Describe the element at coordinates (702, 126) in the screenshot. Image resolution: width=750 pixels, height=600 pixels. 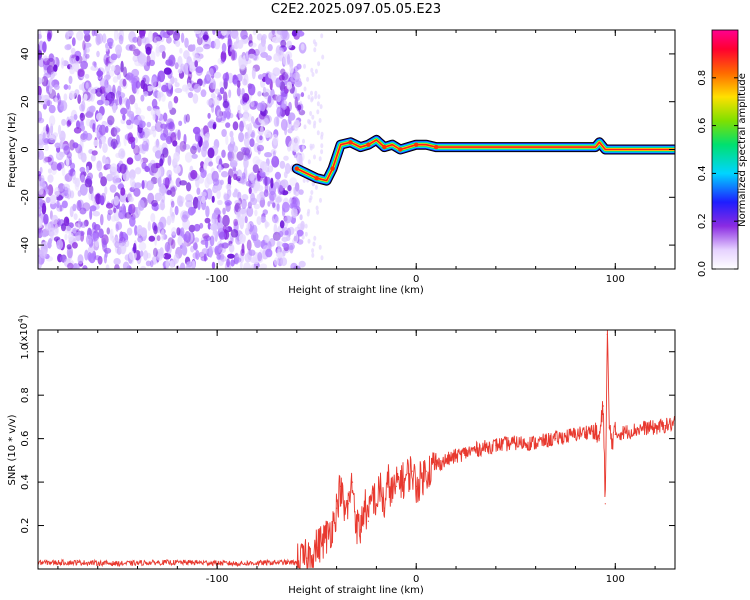
I see `colorbar-tick-label: 0.6` at that location.